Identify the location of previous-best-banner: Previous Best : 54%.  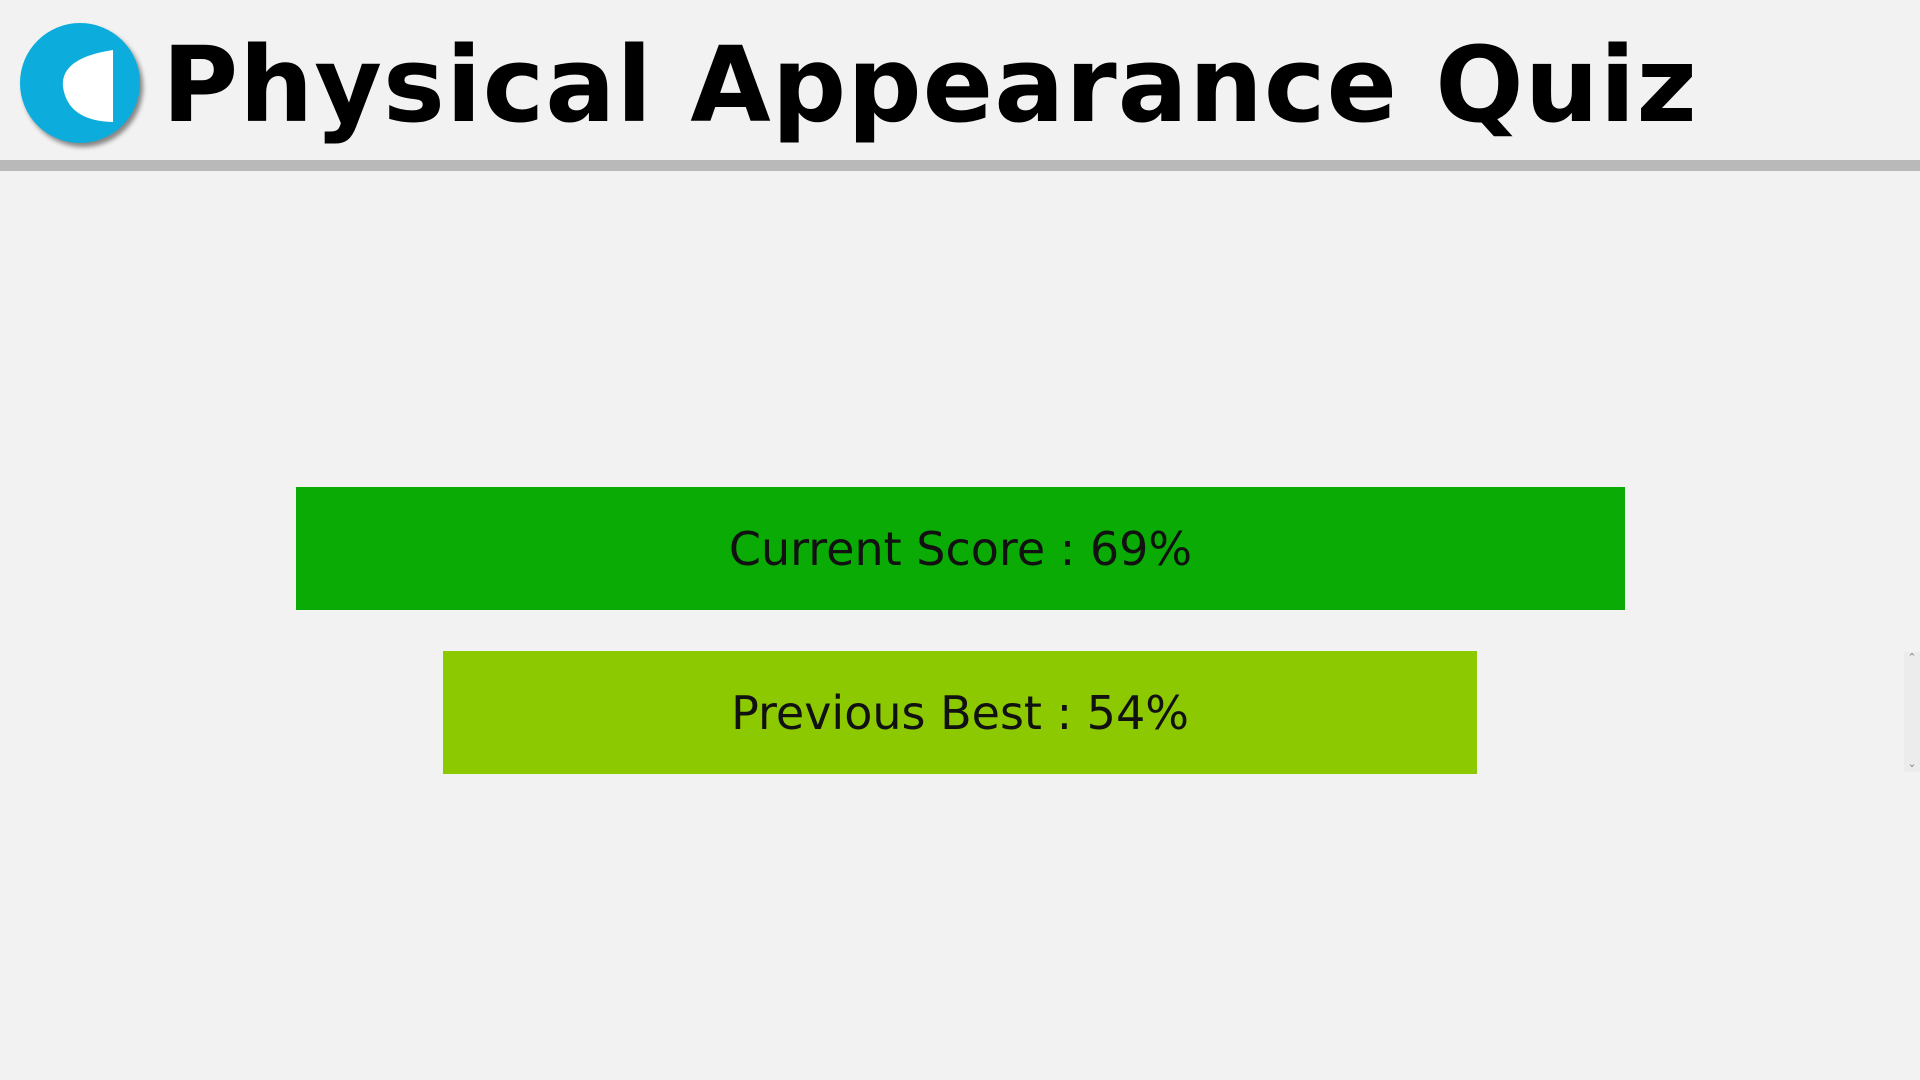
(960, 712).